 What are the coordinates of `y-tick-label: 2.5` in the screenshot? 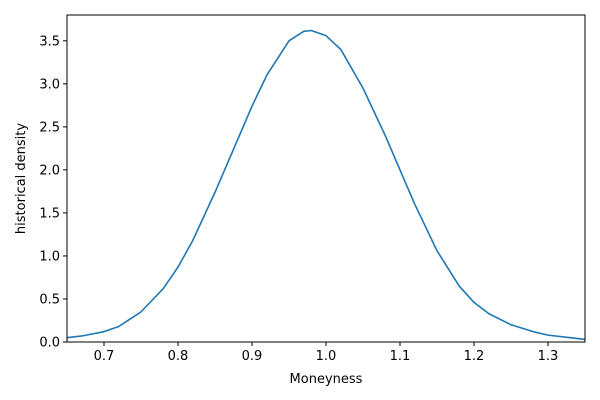 It's located at (49, 127).